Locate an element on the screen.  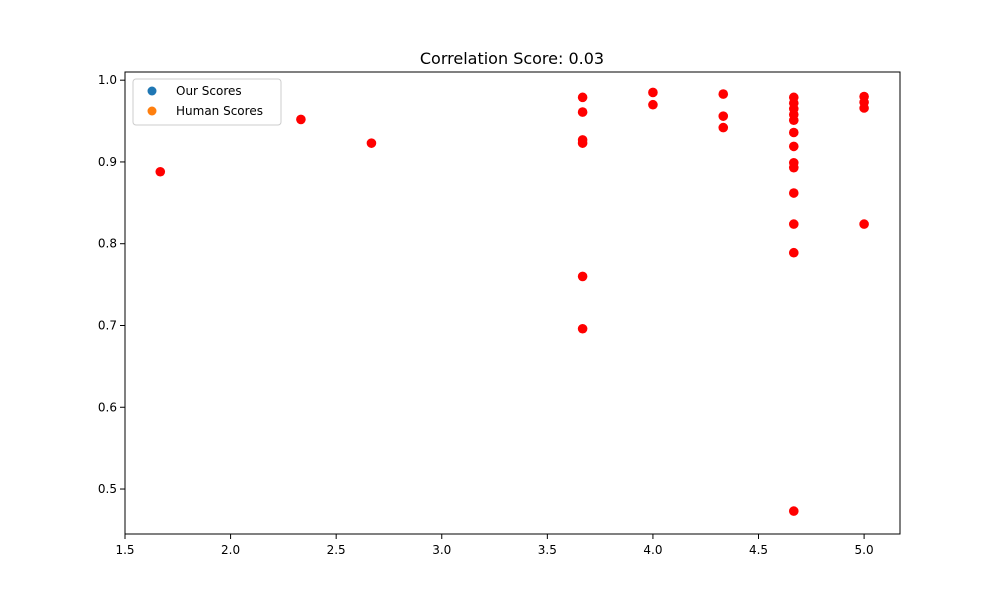
x-tick-label: 4.0 is located at coordinates (652, 550).